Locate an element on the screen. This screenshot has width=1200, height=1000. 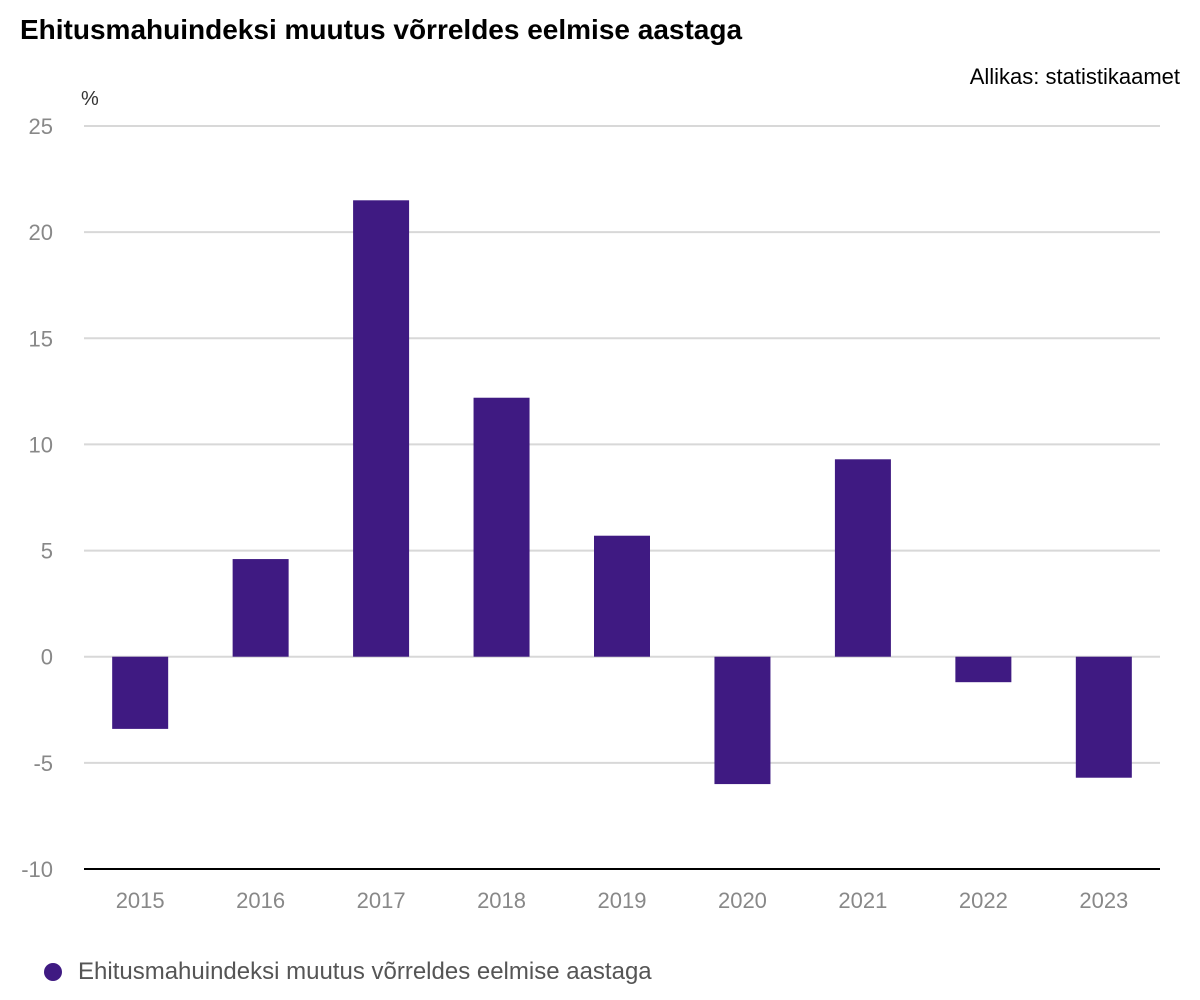
x-tick-label: 2017 is located at coordinates (381, 900).